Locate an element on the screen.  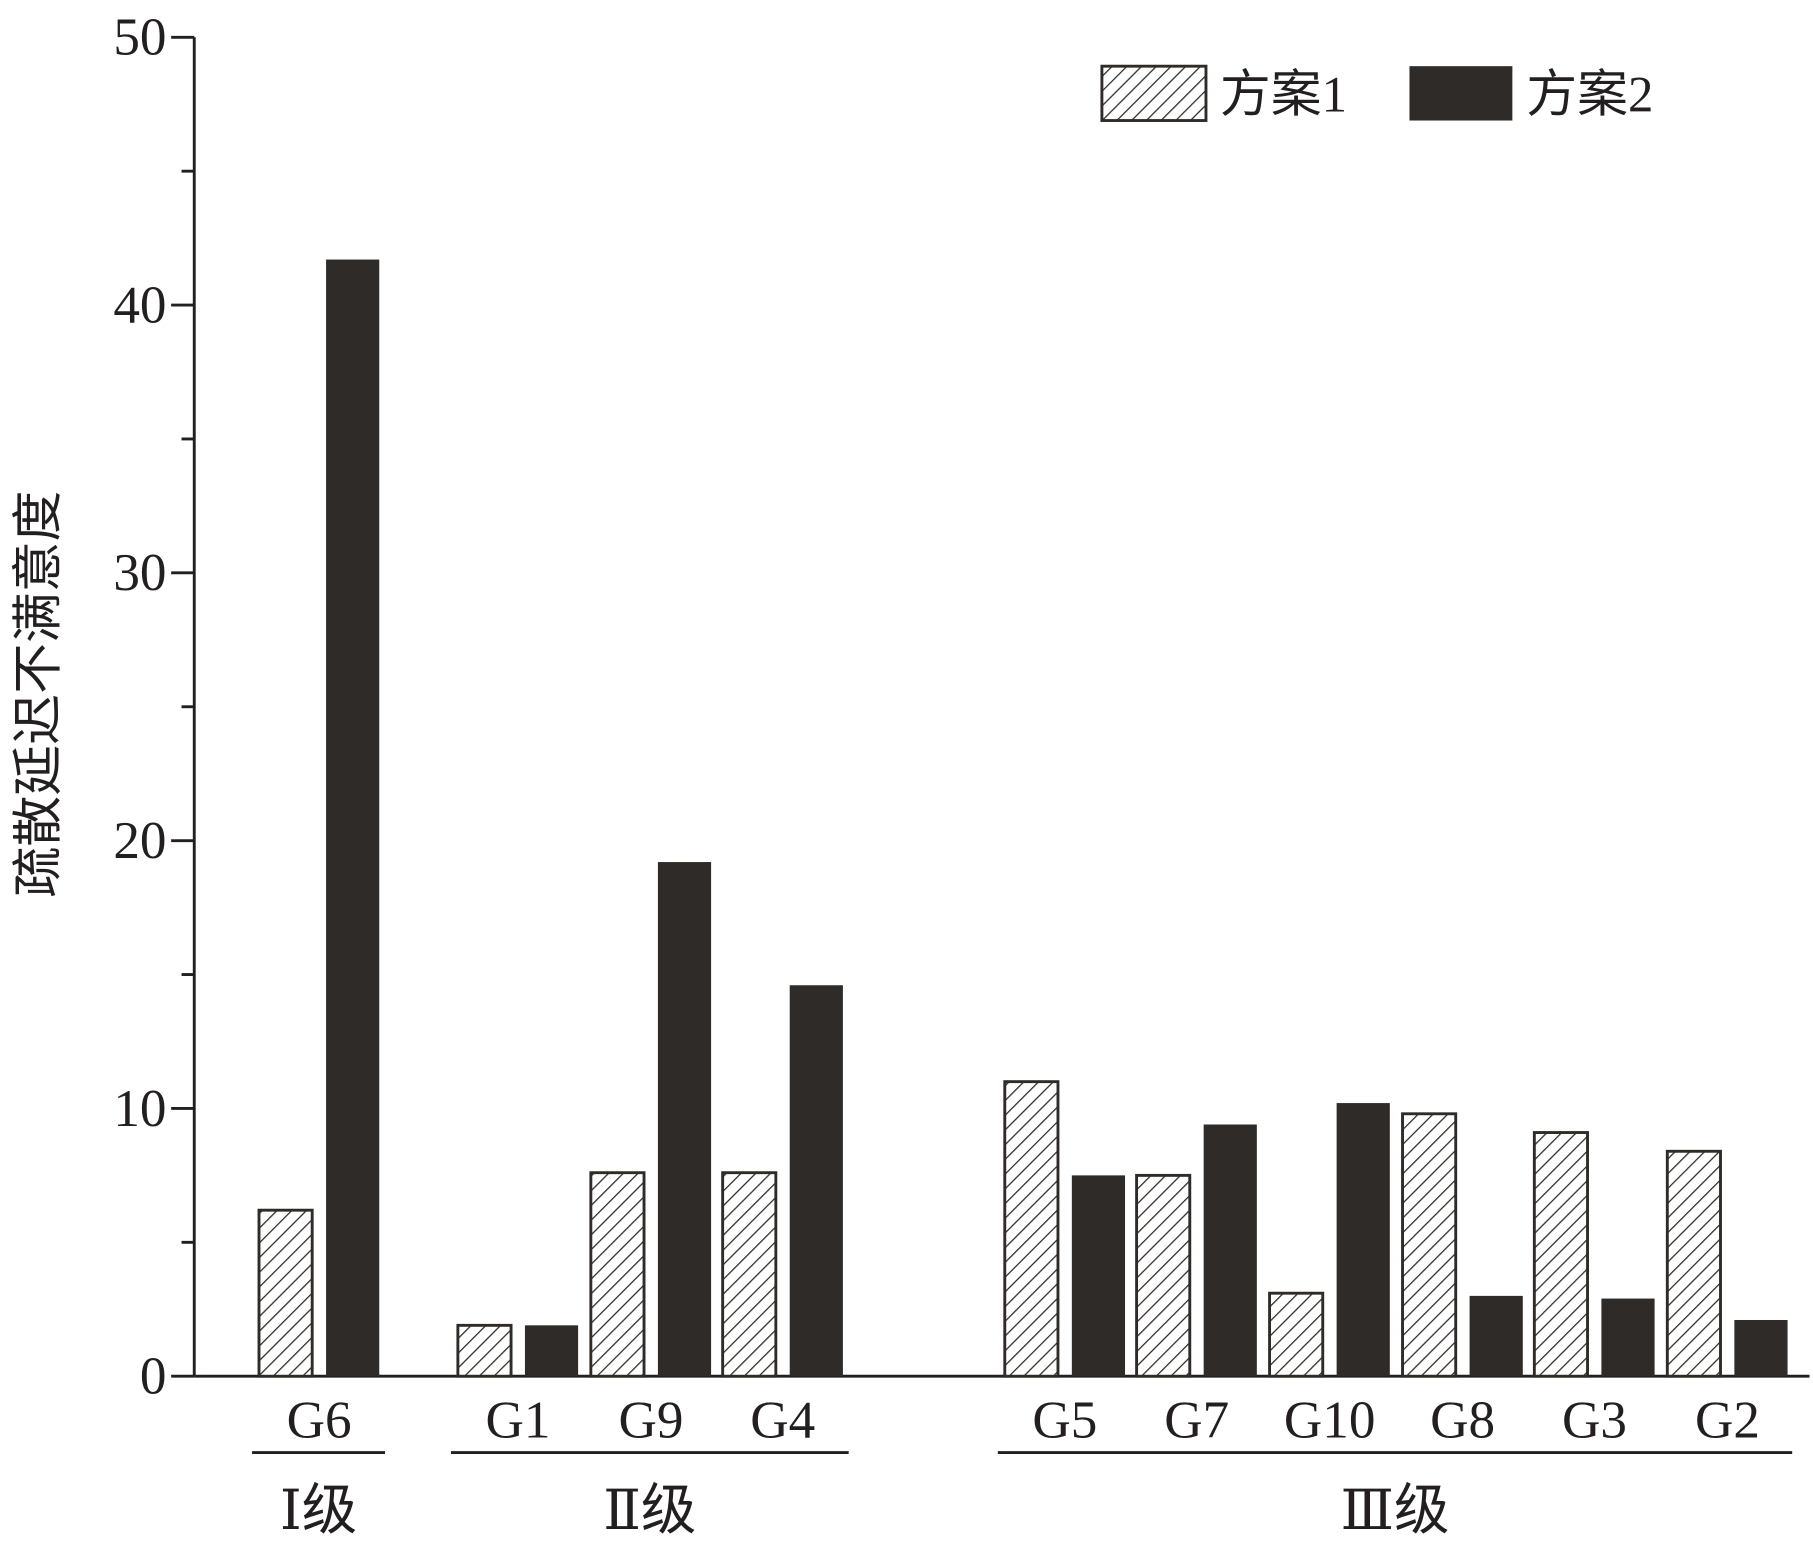
y-axis-label: 疏散延迟不满意度 is located at coordinates (40, 694).